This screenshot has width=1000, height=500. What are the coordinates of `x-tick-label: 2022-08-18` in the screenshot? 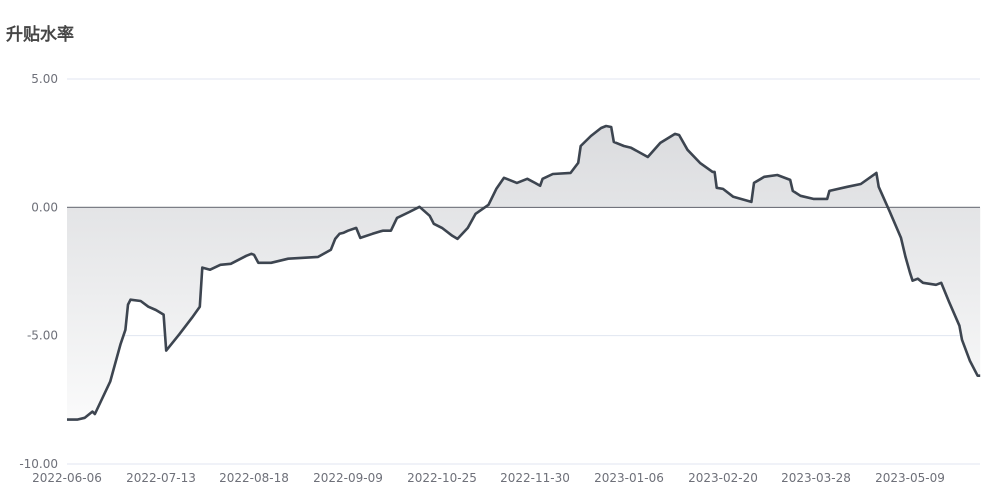 It's located at (254, 478).